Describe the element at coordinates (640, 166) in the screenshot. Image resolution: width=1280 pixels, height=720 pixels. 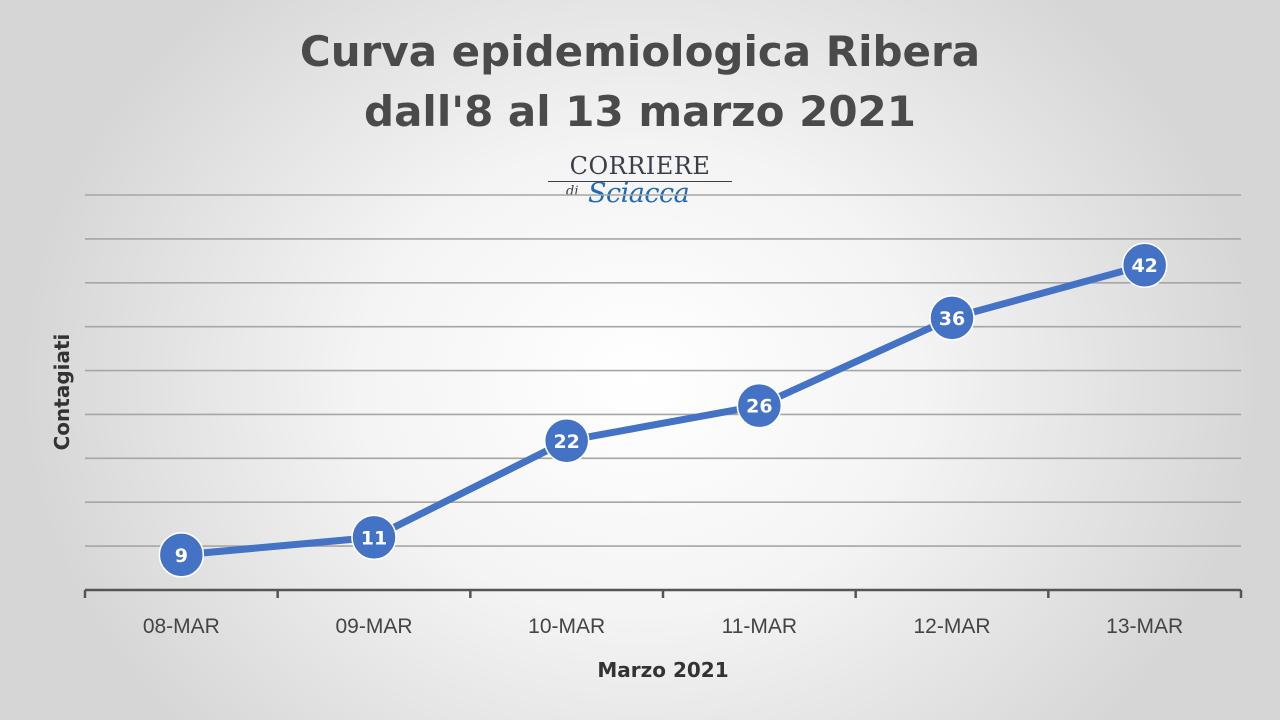
I see `logo-line-1: CORRIERE` at that location.